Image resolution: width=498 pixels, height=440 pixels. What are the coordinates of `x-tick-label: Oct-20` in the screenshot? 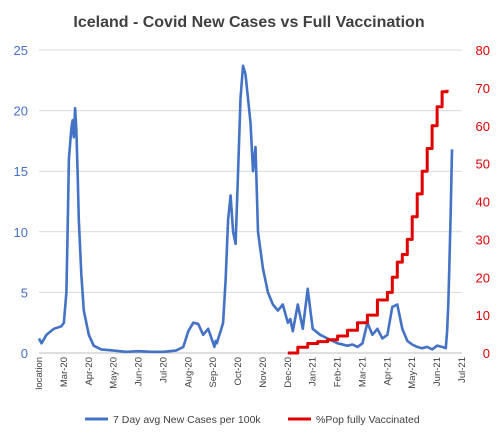 It's located at (238, 371).